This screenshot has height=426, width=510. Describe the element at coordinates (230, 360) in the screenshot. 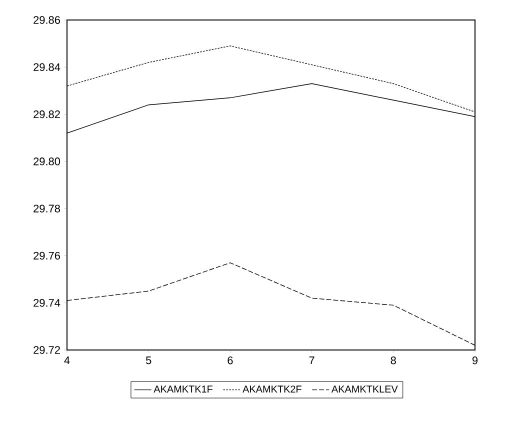

I see `x-tick-label: 6` at that location.